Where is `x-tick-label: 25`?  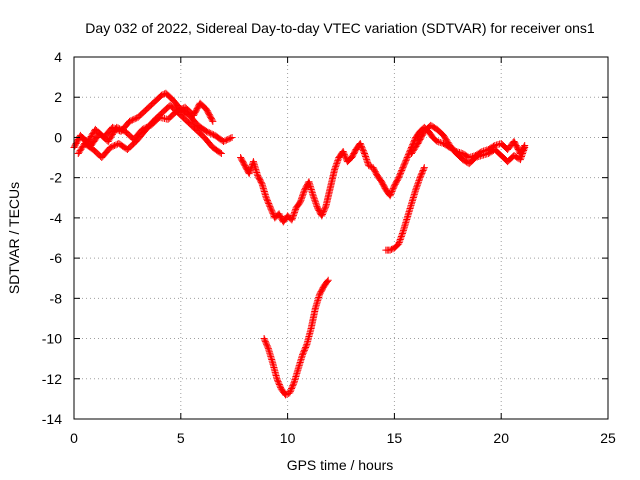 x-tick-label: 25 is located at coordinates (608, 438).